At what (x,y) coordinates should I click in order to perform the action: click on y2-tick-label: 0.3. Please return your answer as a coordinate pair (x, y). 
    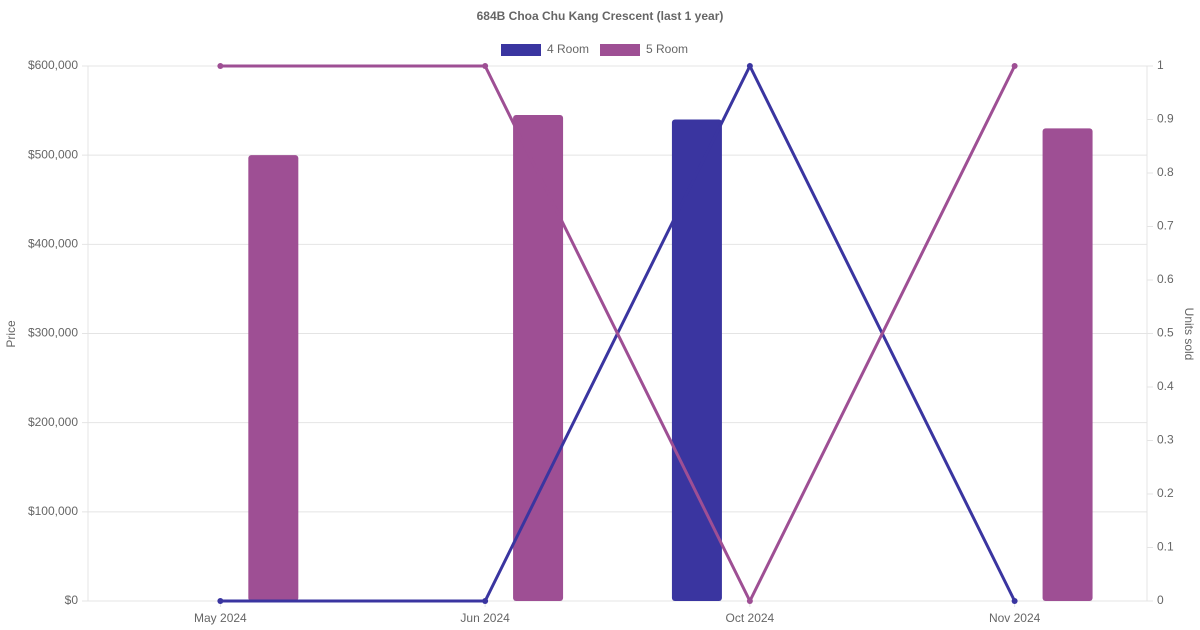
    Looking at the image, I should click on (1165, 440).